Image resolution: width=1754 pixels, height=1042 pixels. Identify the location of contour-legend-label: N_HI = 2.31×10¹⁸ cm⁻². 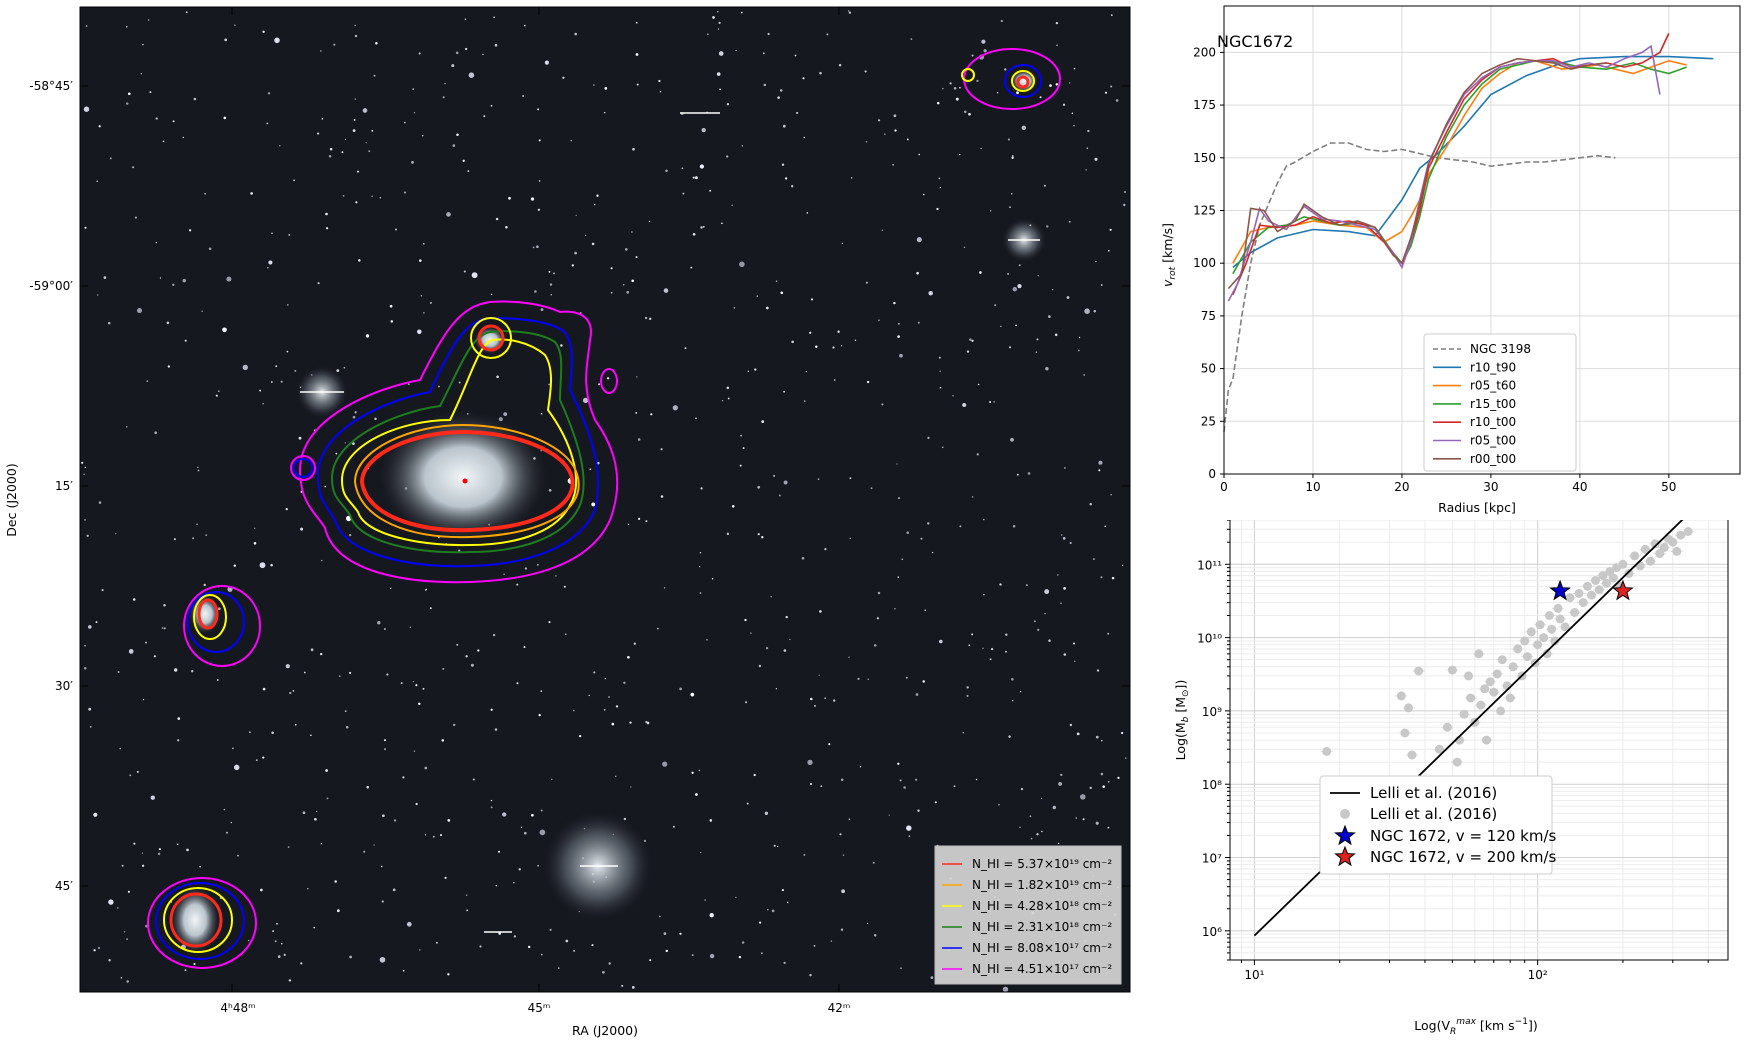
(1042, 927).